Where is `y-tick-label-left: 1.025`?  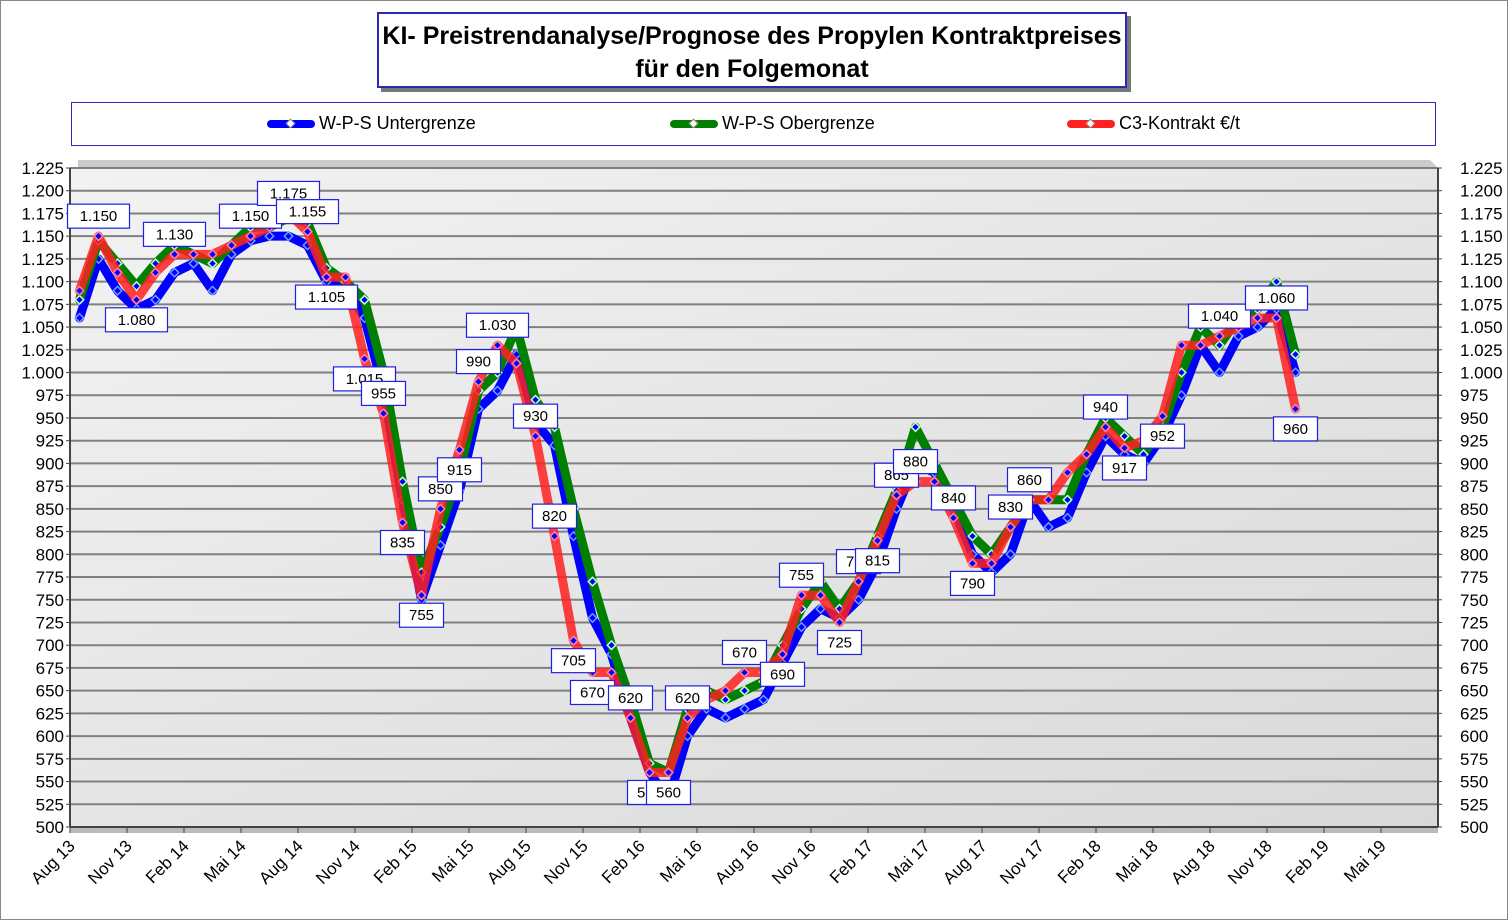 y-tick-label-left: 1.025 is located at coordinates (42, 350).